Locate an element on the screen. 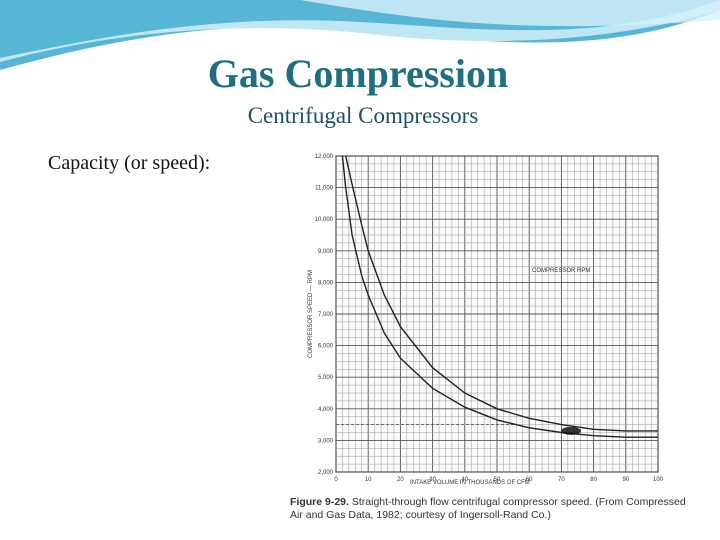  y-tick-label: 3,000 is located at coordinates (326, 441).